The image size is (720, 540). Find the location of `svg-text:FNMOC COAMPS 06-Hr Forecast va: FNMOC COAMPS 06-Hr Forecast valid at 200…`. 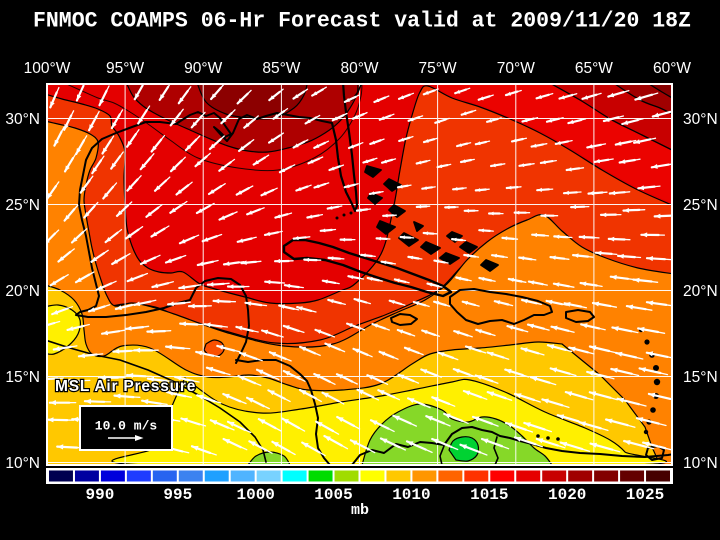

svg-text:FNMOC COAMPS 06-Hr Forecast va: FNMOC COAMPS 06-Hr Forecast valid at 200… is located at coordinates (362, 21).